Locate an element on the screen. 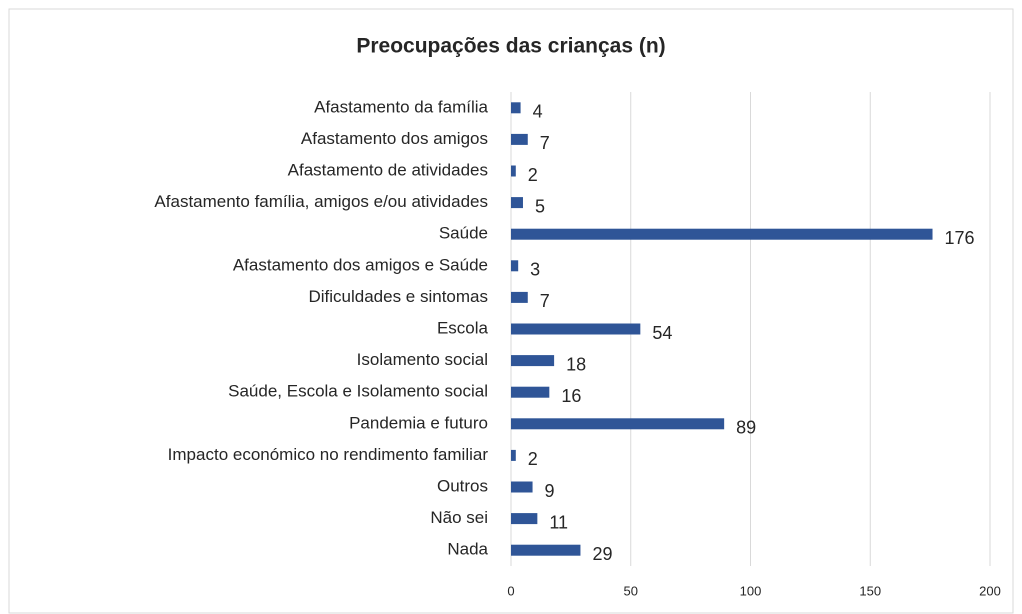 The image size is (1022, 614). y-tick-label: Nada is located at coordinates (467, 549).